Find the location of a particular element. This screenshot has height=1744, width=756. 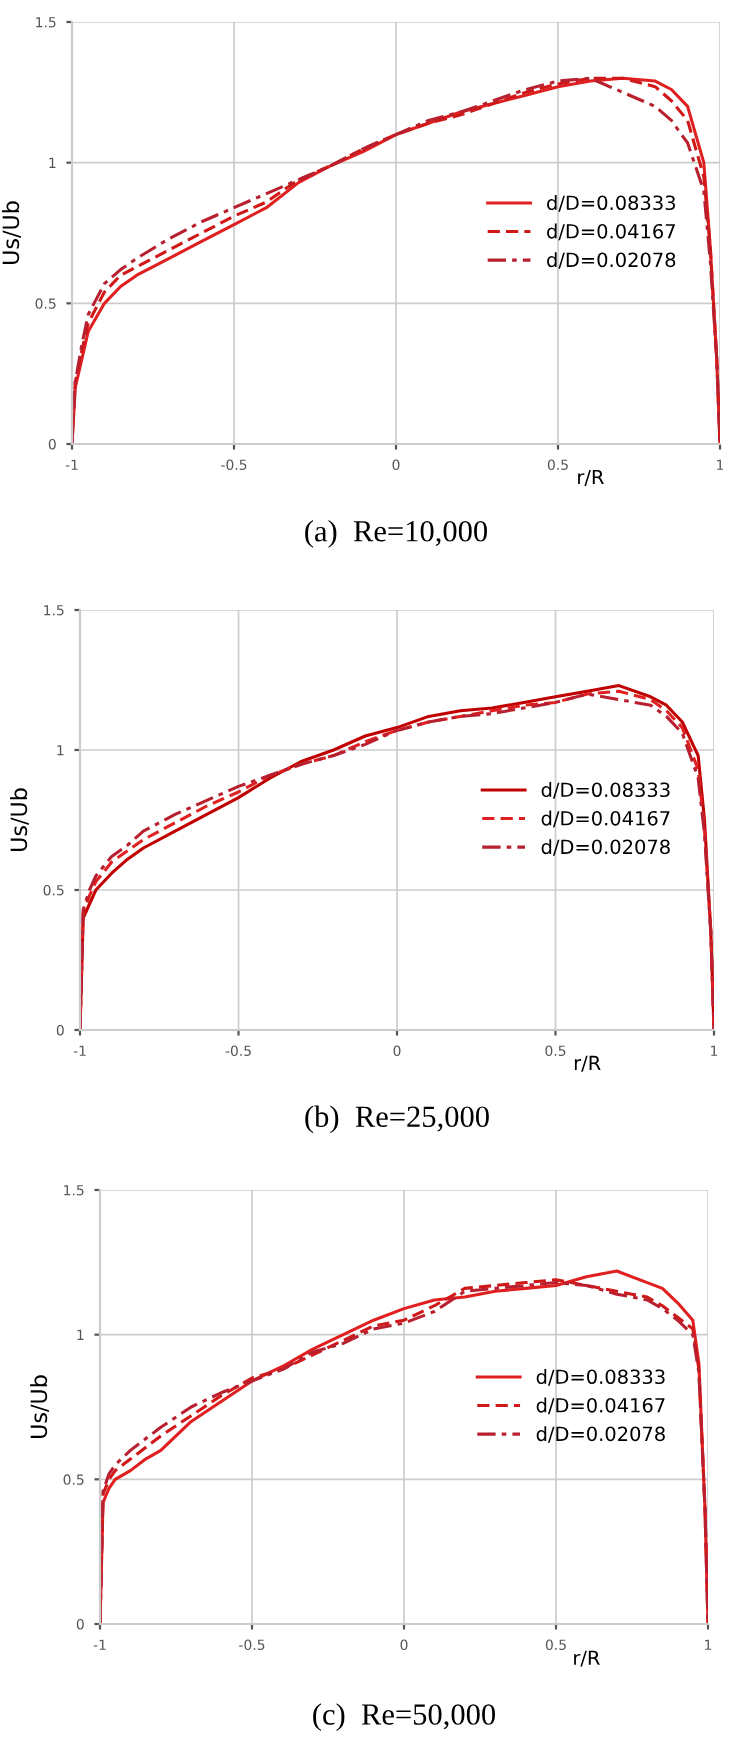

text: (c) Re=50,000 is located at coordinates (404, 1717).